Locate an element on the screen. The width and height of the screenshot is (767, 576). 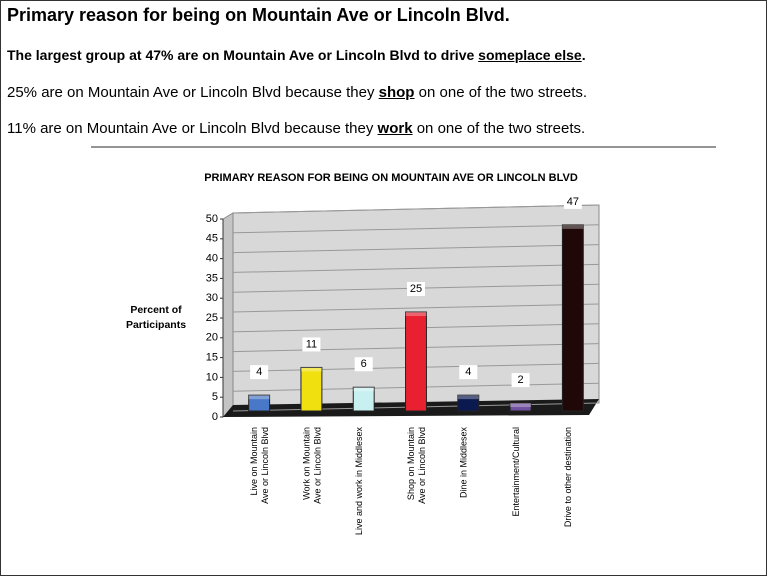
text-run: someplace else is located at coordinates (530, 55).